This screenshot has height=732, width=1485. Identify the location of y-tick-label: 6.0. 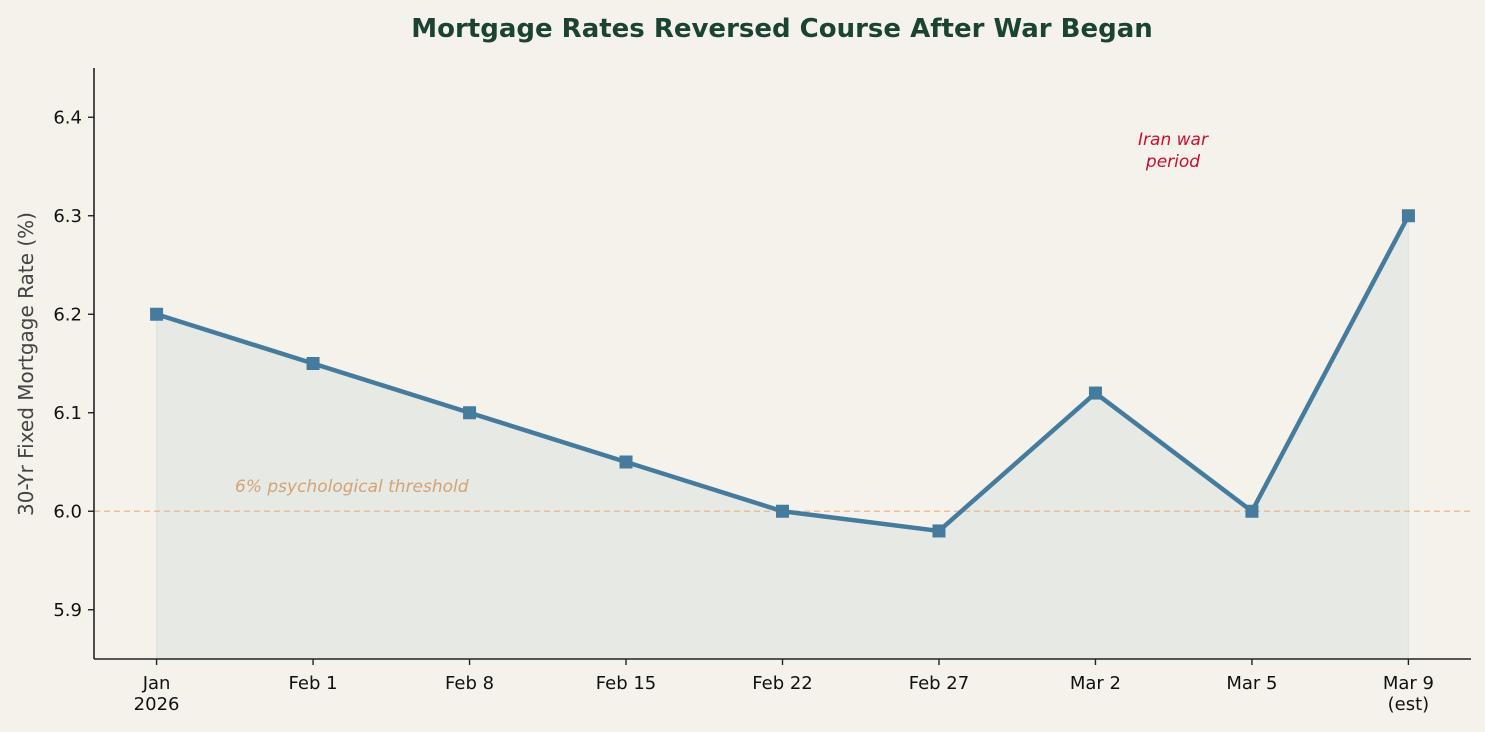
(67, 511).